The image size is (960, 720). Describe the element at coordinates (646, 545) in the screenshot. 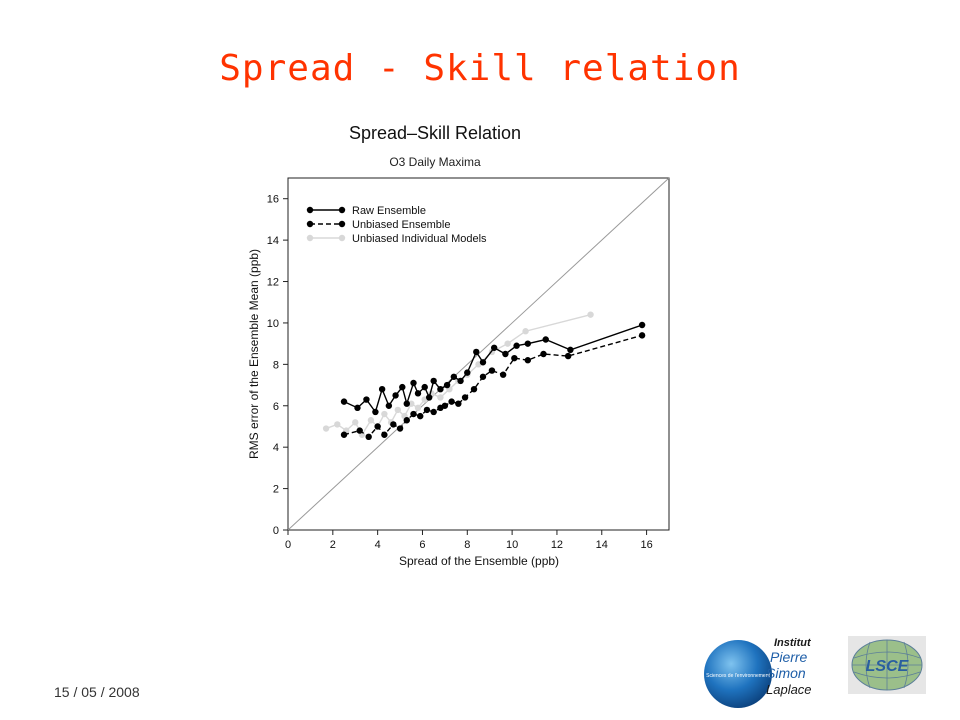

I see `x-tick-label: 16` at that location.